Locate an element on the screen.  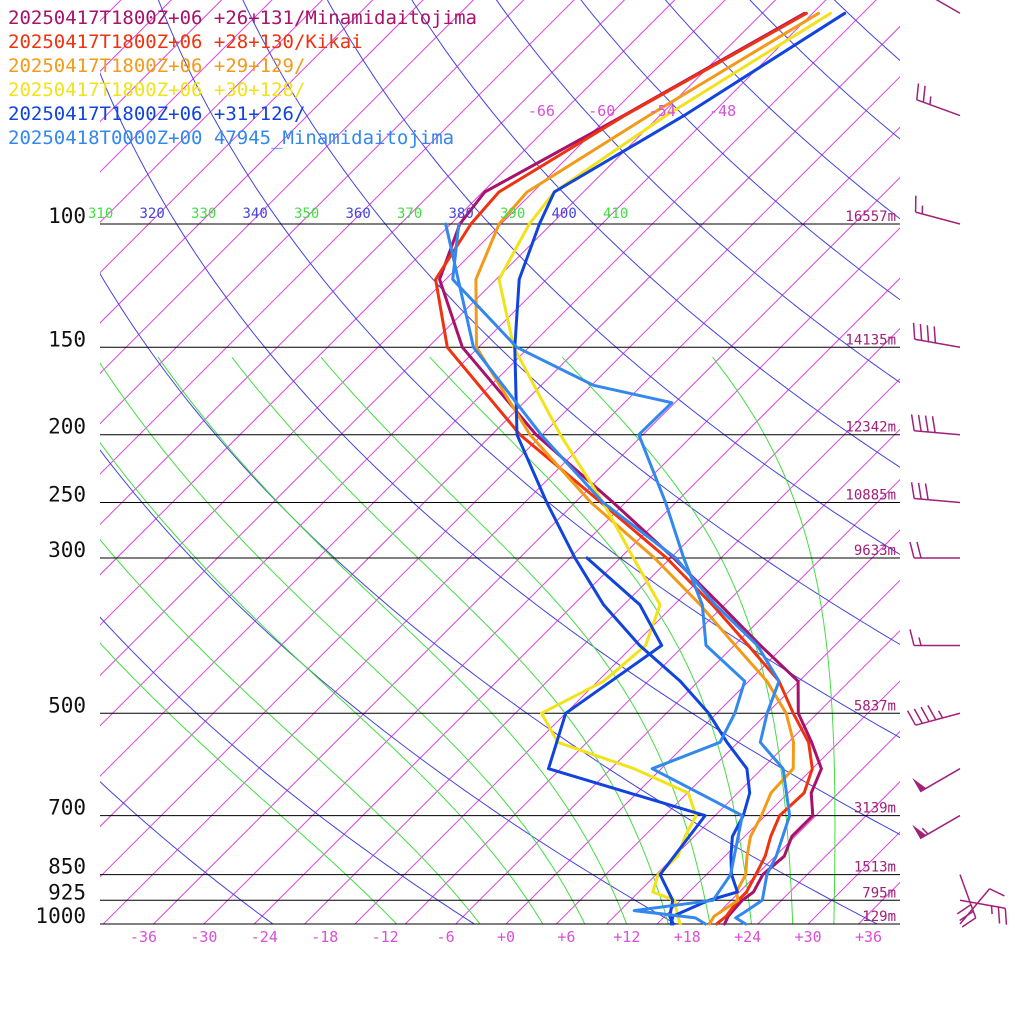
temperature-tick-label: -18 is located at coordinates (324, 937).